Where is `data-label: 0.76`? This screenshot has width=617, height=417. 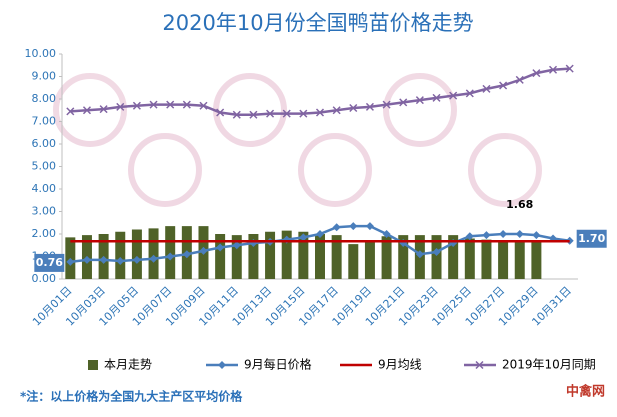 data-label: 0.76 is located at coordinates (49, 262).